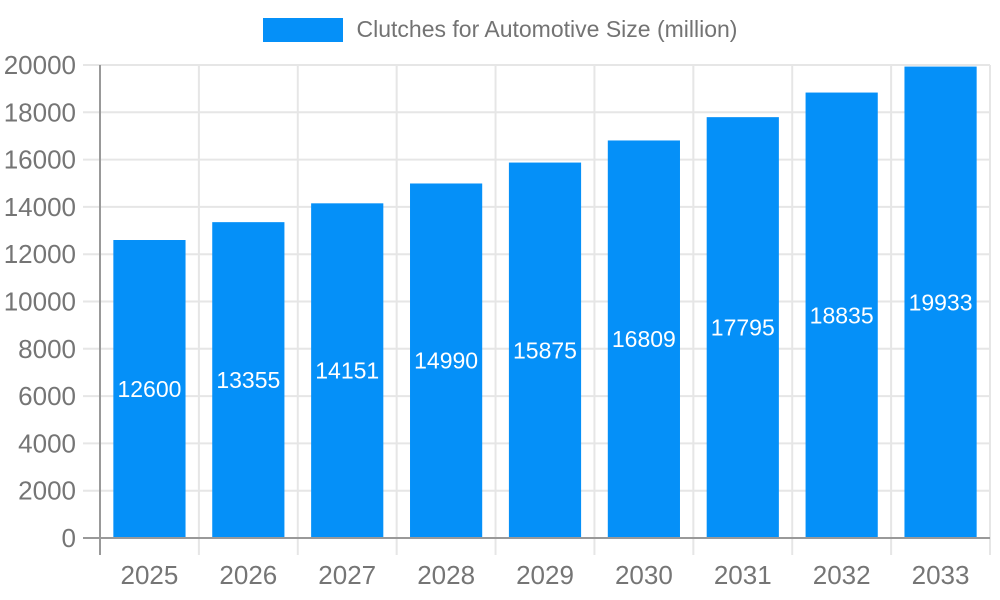 Image resolution: width=1000 pixels, height=600 pixels. I want to click on x-tick-label: 2033, so click(941, 575).